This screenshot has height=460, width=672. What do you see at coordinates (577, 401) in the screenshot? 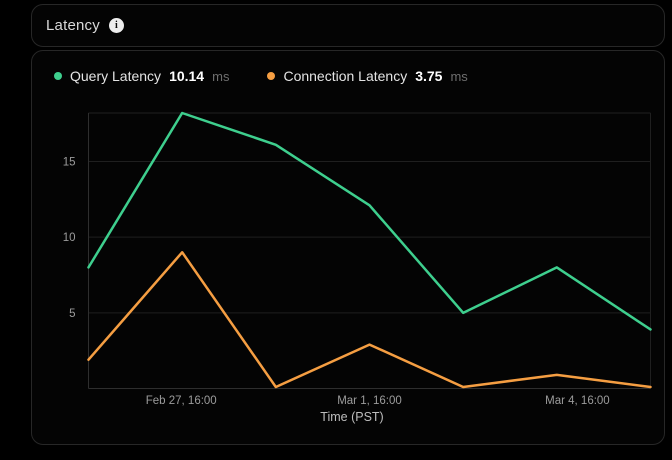
I see `svg-text: Mar 4, 16:00` at bounding box center [577, 401].